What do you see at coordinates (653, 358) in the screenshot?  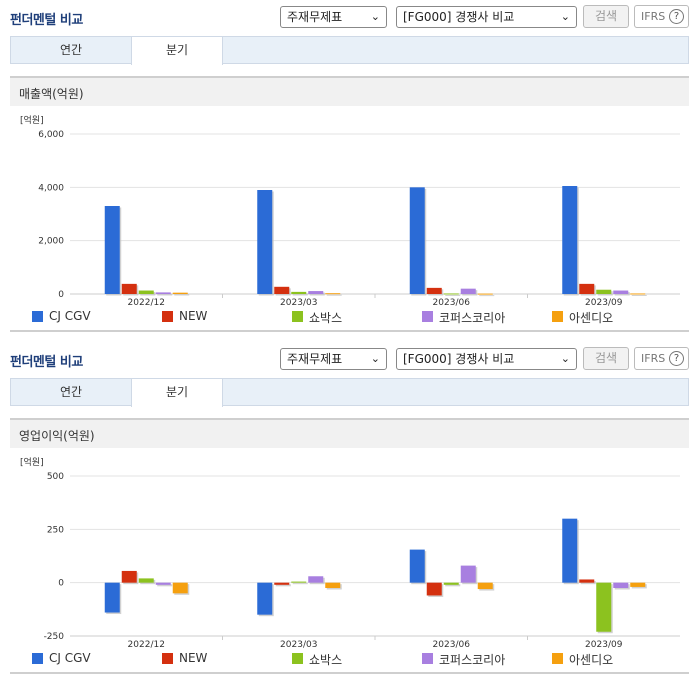 I see `ifrs-label: IFRS` at bounding box center [653, 358].